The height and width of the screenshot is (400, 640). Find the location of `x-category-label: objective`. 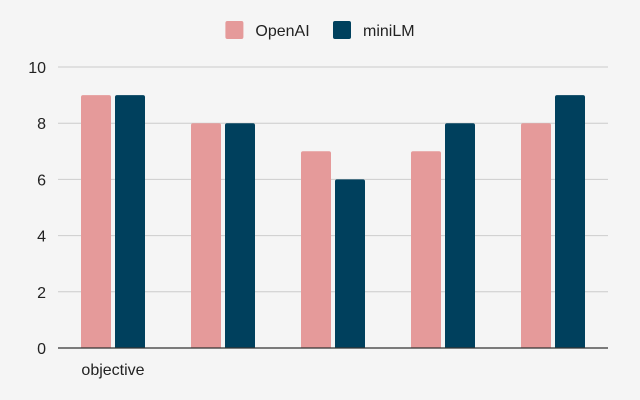

x-category-label: objective is located at coordinates (112, 370).